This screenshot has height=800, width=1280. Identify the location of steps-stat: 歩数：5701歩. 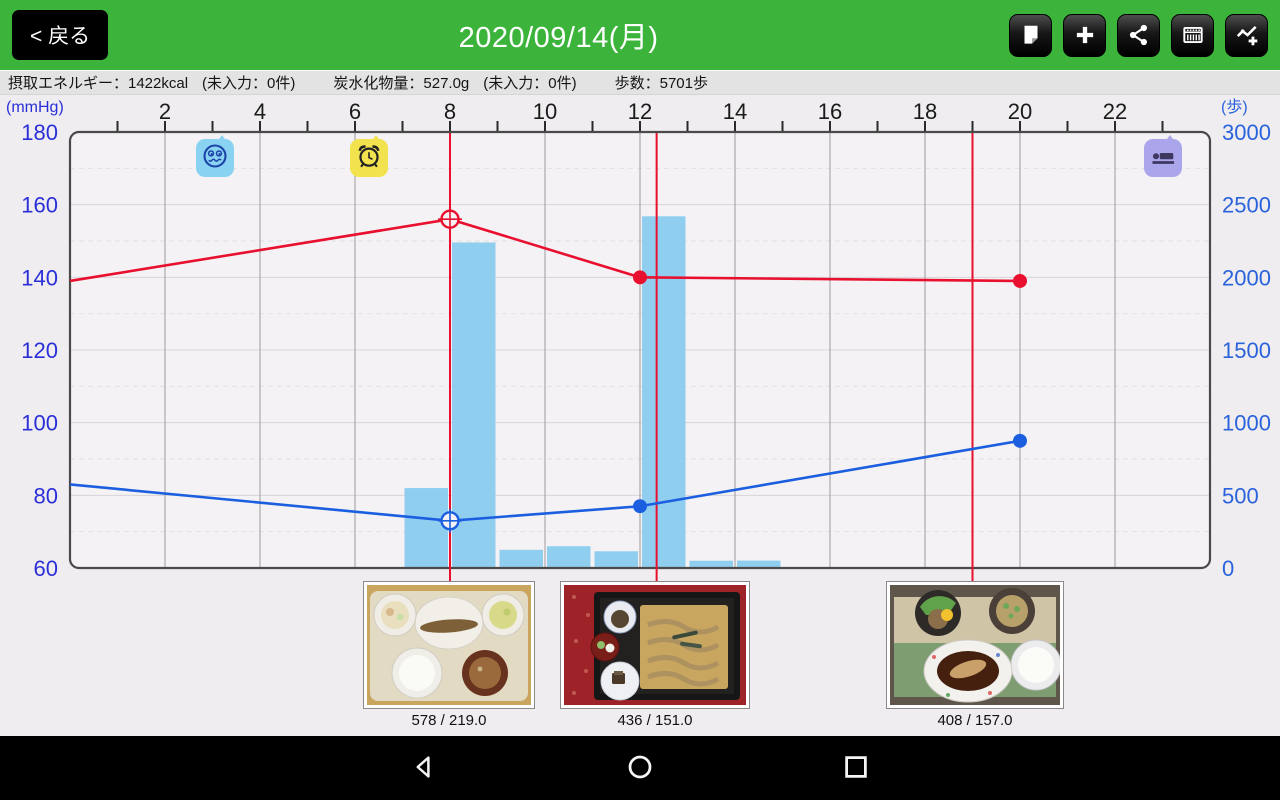
(661, 83).